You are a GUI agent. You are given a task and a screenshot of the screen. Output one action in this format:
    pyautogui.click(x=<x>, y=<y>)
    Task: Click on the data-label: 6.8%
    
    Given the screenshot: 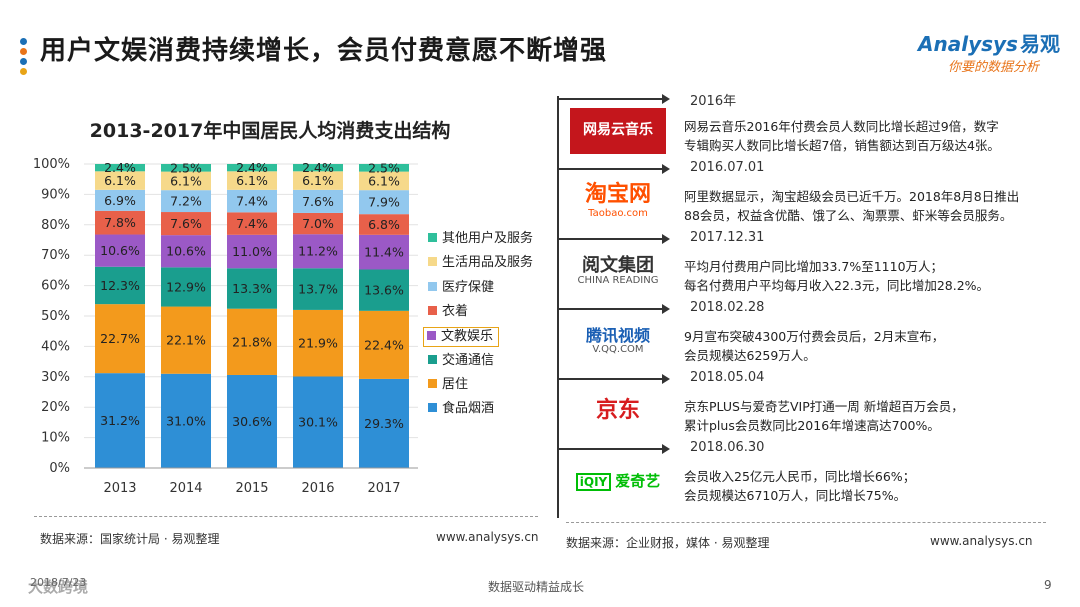 What is the action you would take?
    pyautogui.click(x=384, y=224)
    